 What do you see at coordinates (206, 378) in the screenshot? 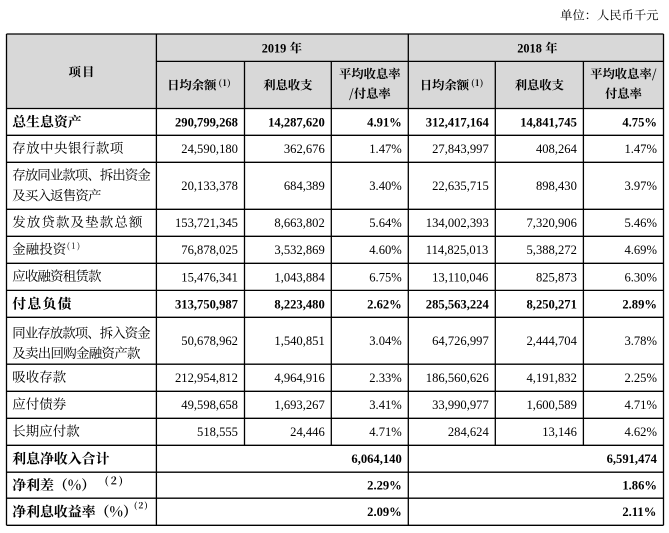
I see `svg-text: 212,954,812` at bounding box center [206, 378].